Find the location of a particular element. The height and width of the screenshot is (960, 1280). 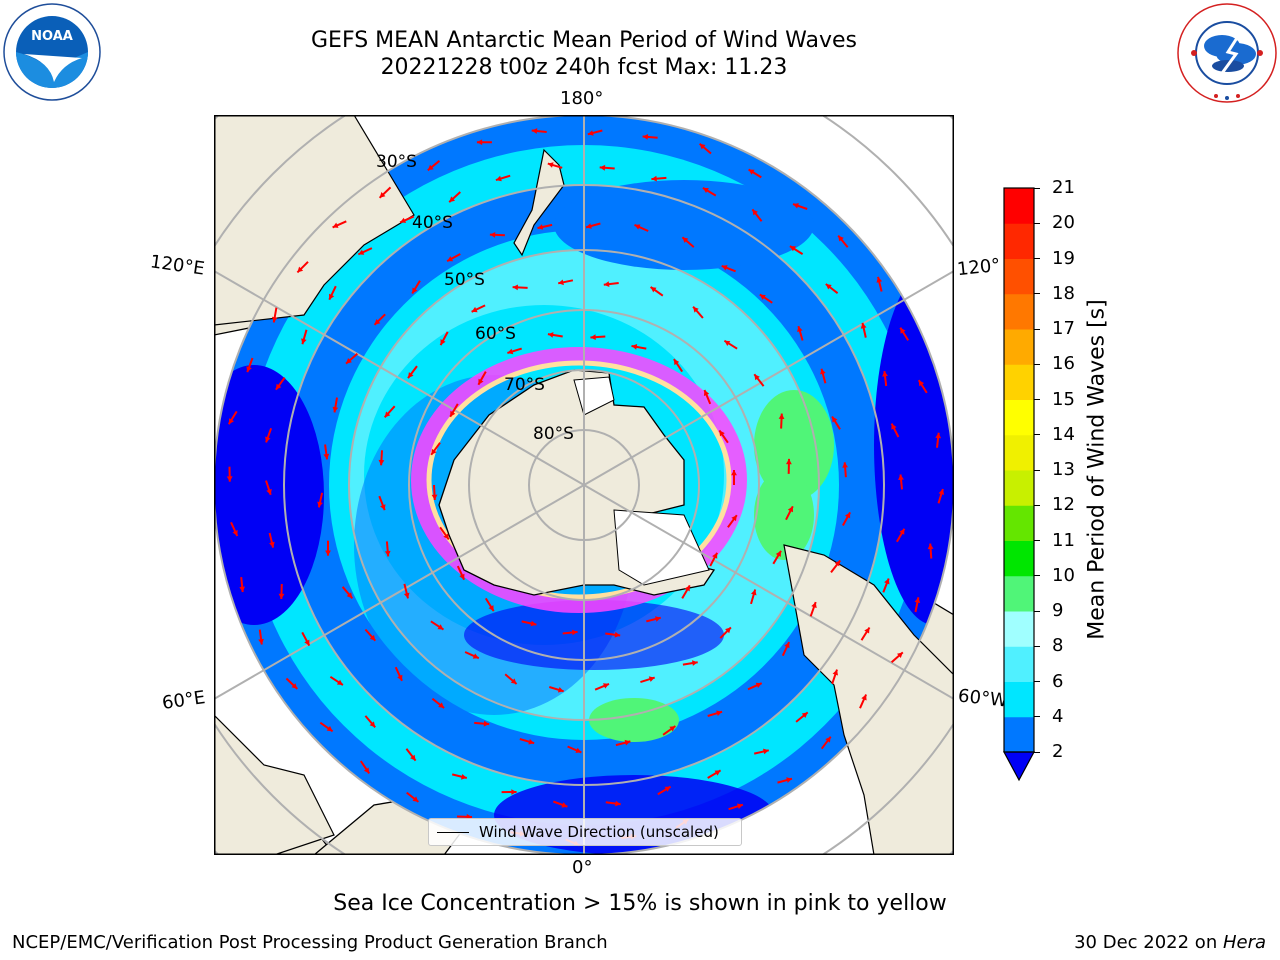

colorbar-tick-label: 13 is located at coordinates (1063, 469).